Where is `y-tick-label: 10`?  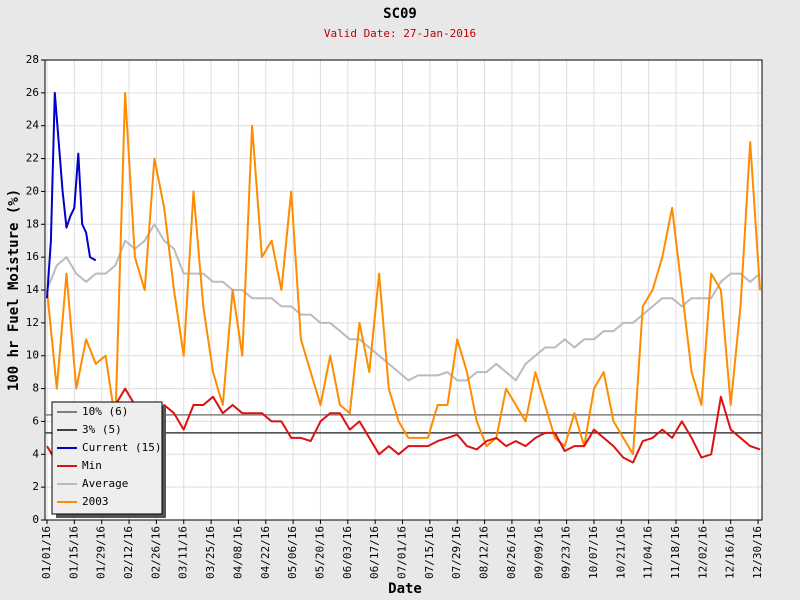 y-tick-label: 10 is located at coordinates (32, 355).